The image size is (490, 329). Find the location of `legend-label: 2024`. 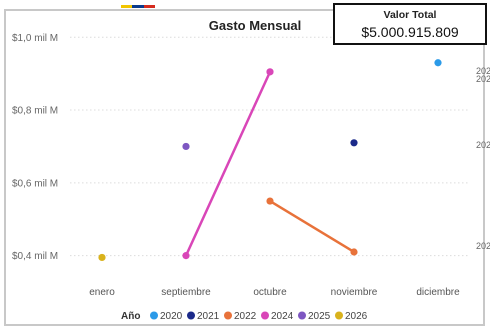

legend-label: 2024 is located at coordinates (282, 316).